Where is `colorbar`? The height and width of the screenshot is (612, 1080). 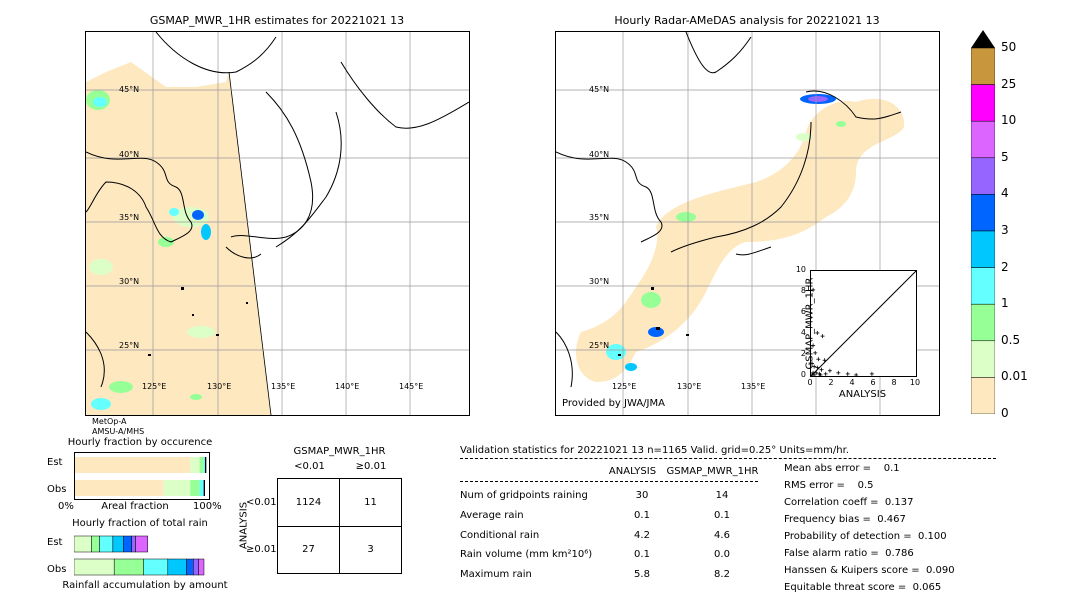 colorbar is located at coordinates (983, 222).